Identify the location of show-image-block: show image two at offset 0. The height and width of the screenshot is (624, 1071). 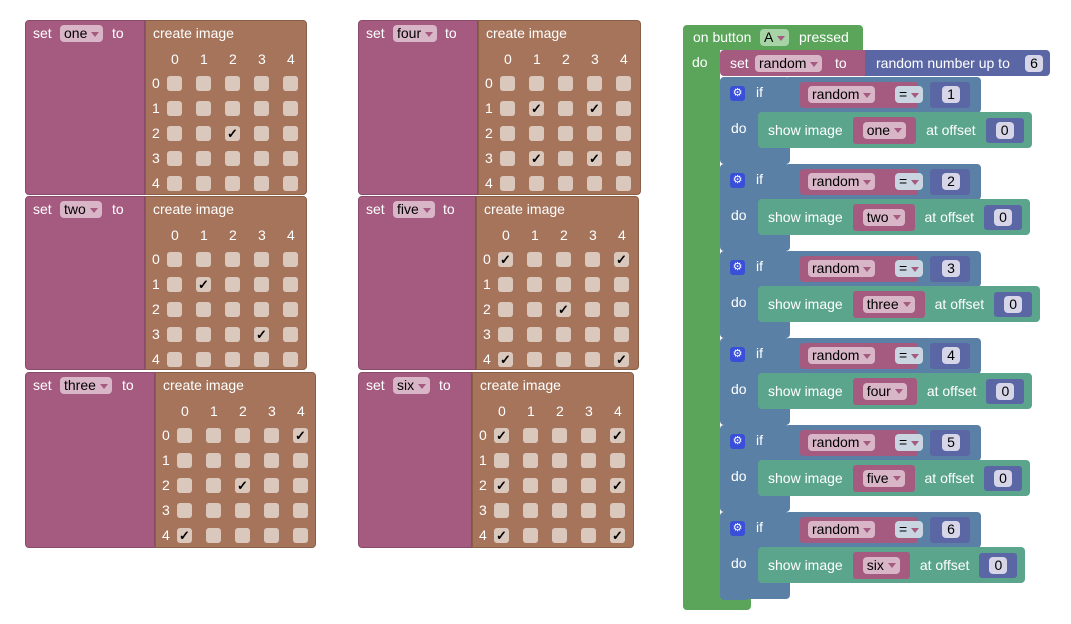
(894, 217).